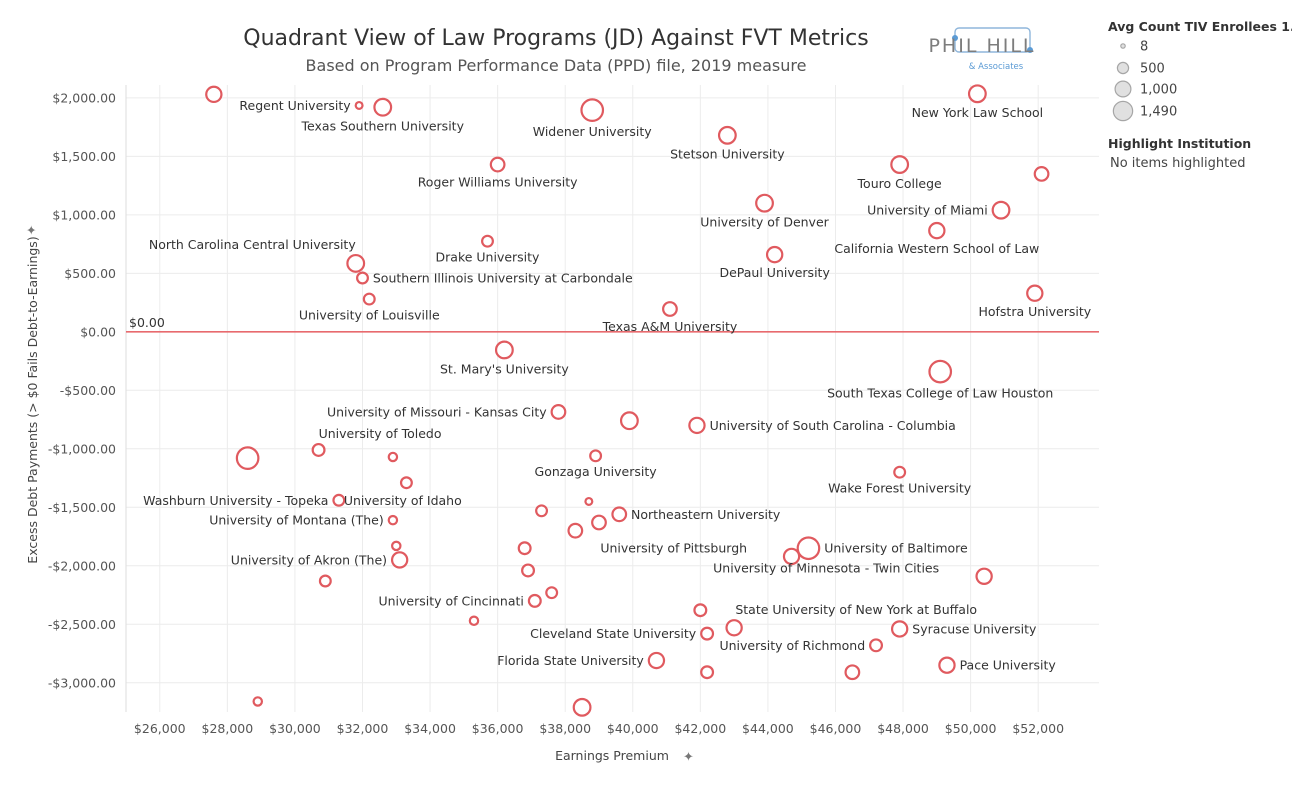 This screenshot has width=1292, height=786. What do you see at coordinates (633, 728) in the screenshot?
I see `x-tick-label: $40,000` at bounding box center [633, 728].